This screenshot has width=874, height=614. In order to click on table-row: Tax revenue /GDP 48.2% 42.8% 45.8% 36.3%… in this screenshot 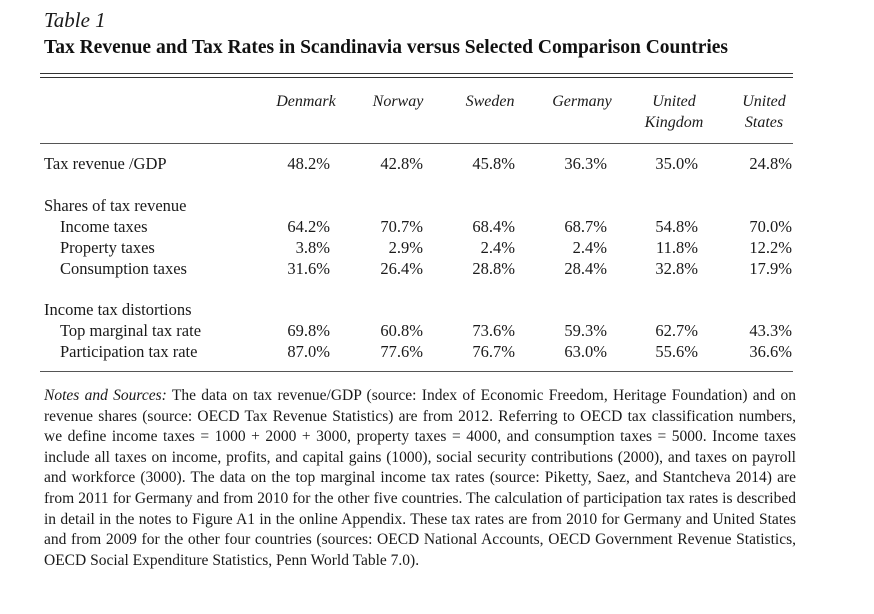, I will do `click(437, 163)`.